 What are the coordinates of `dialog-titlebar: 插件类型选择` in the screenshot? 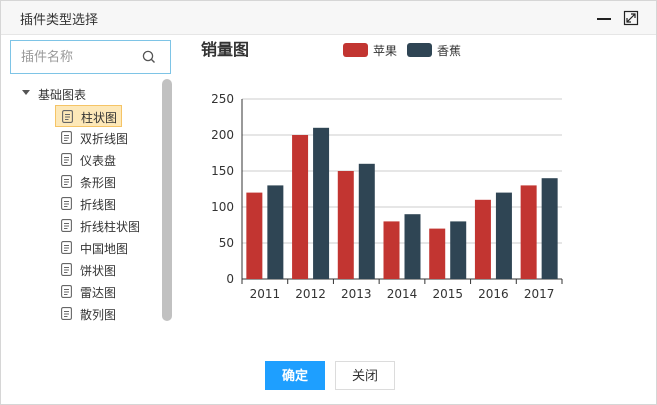 It's located at (328, 18).